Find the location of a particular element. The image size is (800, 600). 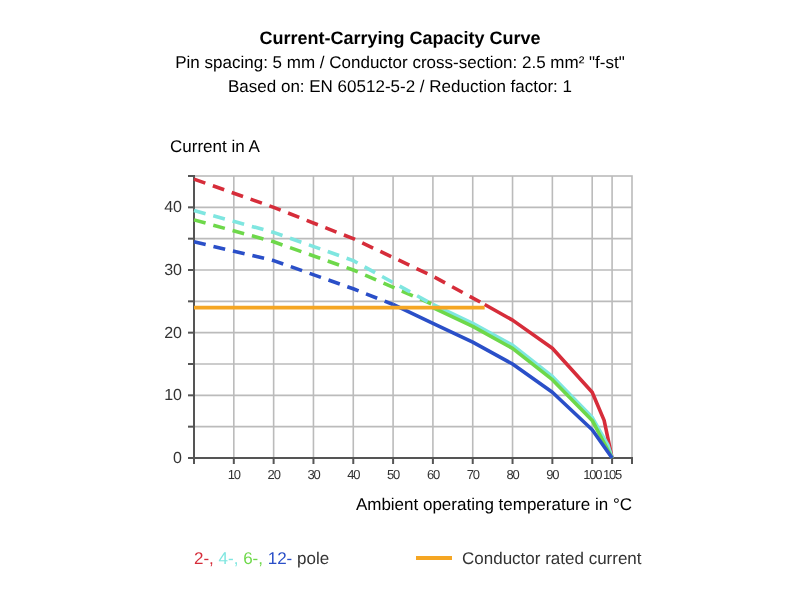

x-axis-title: Ambient operating temperature in °C is located at coordinates (493, 504).